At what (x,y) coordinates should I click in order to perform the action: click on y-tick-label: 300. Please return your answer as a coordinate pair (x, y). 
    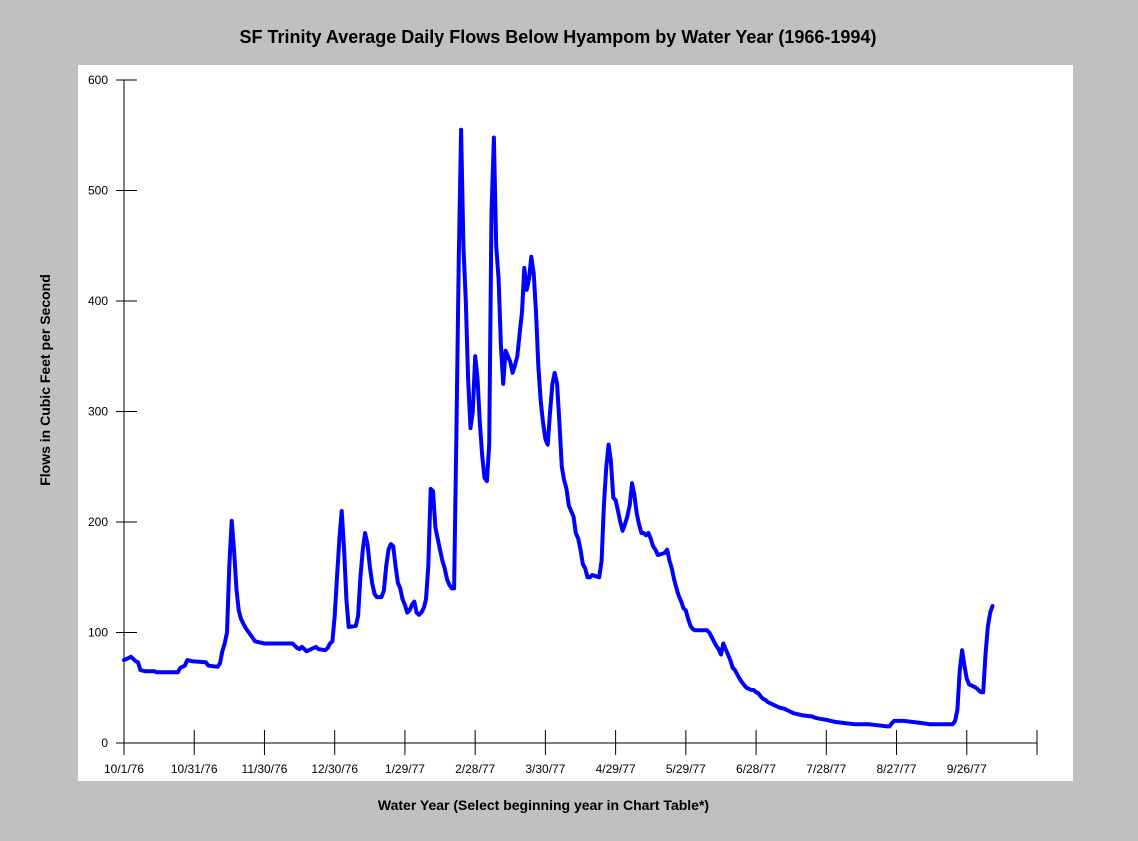
    Looking at the image, I should click on (98, 412).